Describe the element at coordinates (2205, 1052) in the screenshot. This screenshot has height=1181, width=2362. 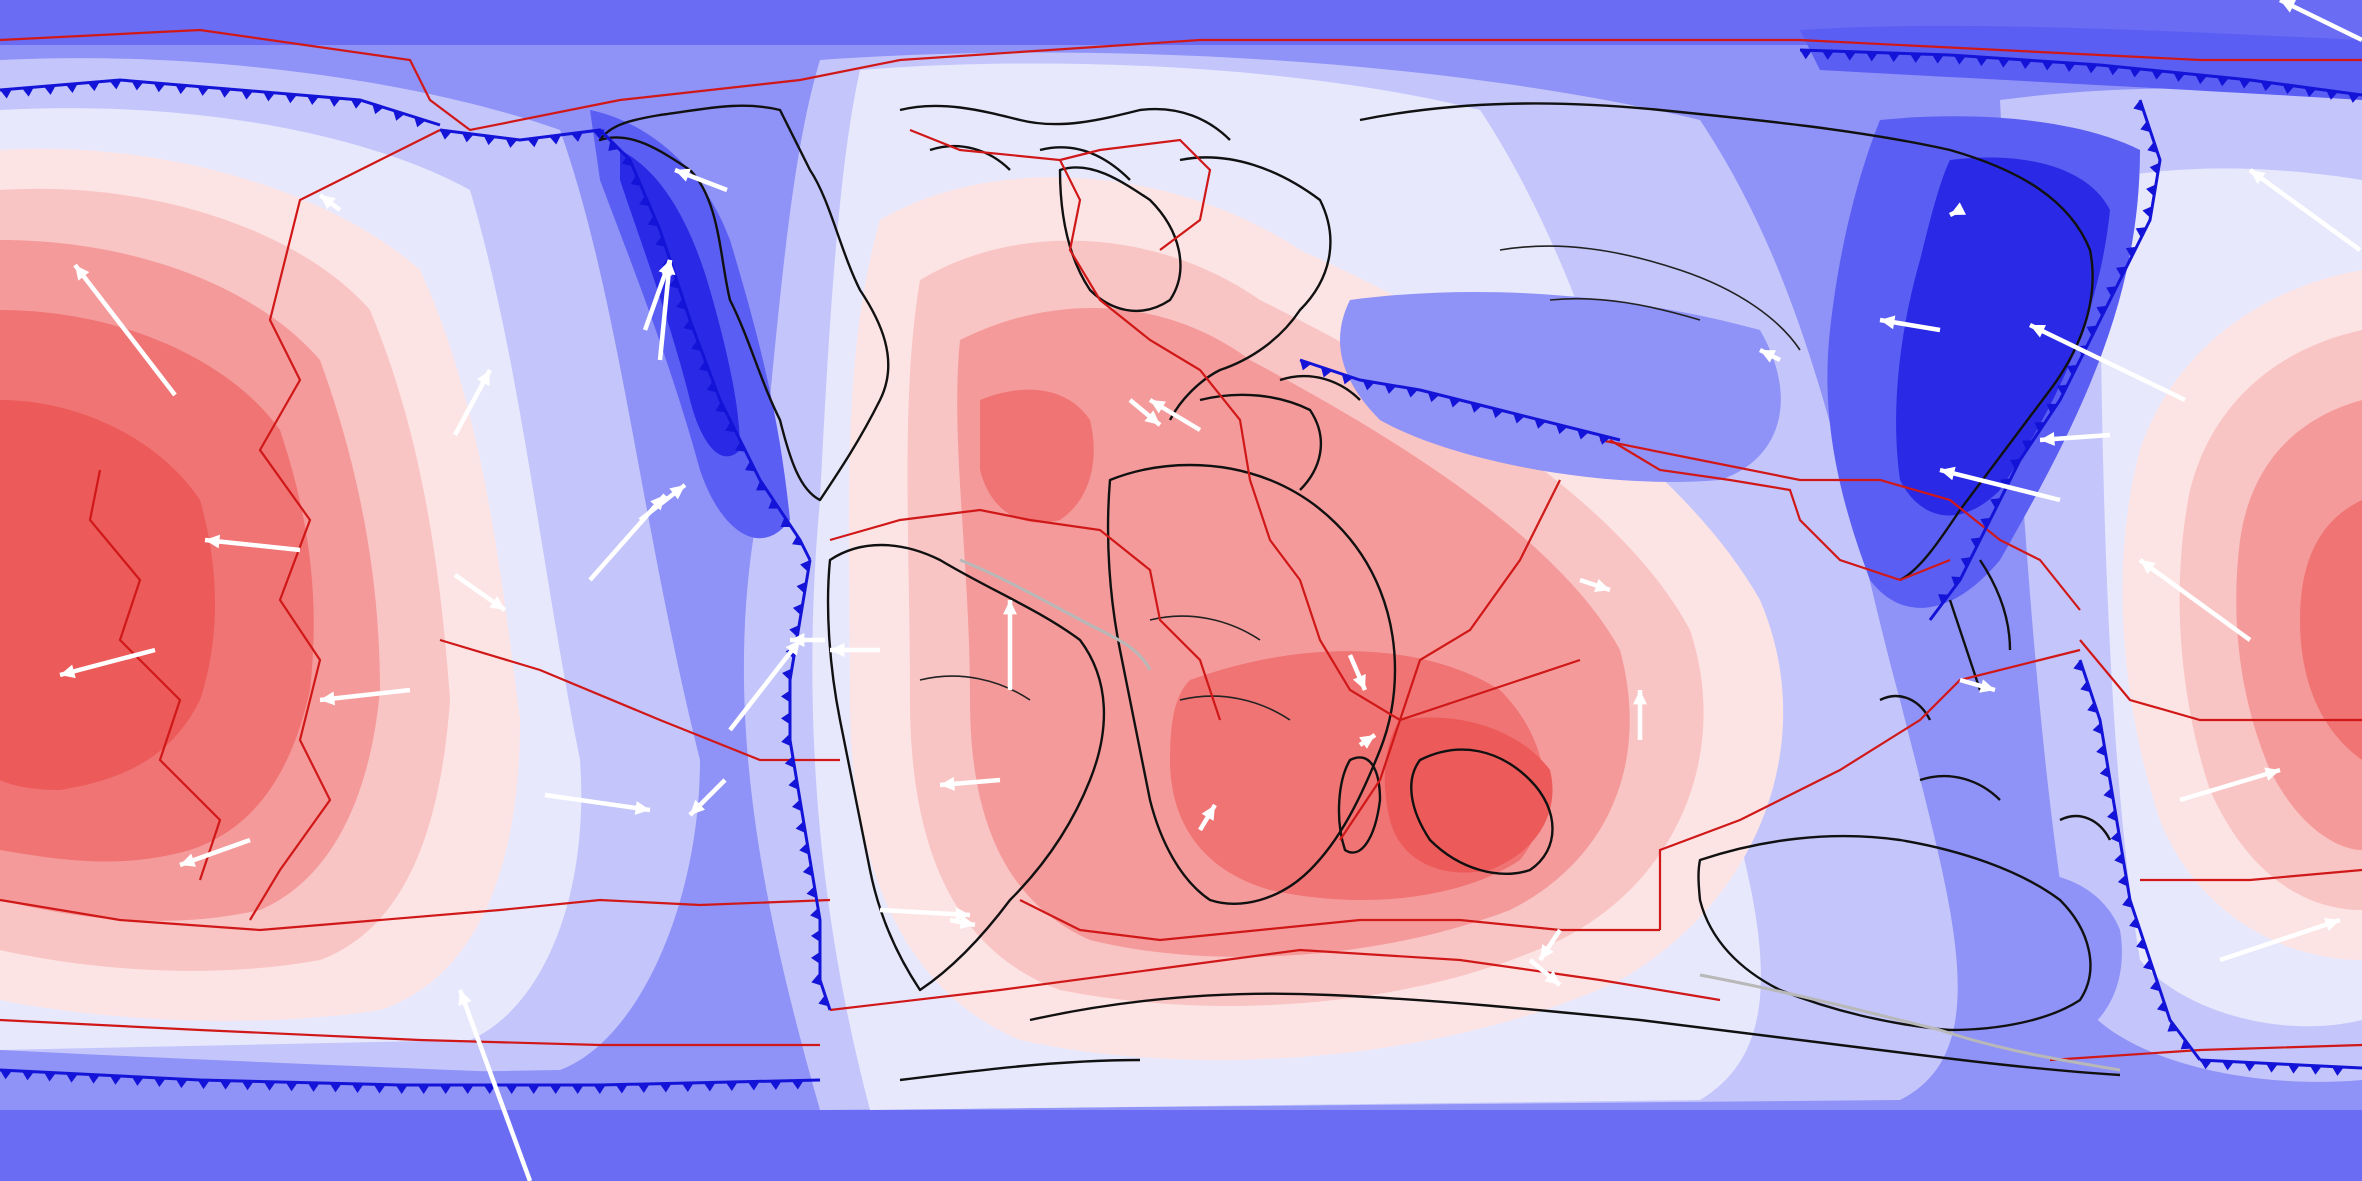
I see `plate-boundary-east-lower` at that location.